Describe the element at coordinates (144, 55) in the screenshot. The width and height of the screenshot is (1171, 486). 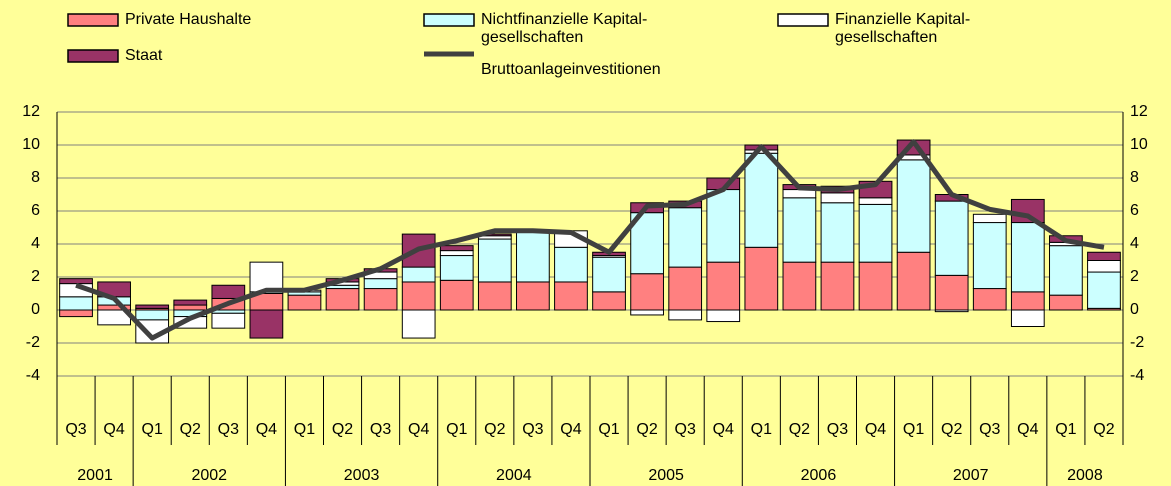
I see `legend-label: Staat` at that location.